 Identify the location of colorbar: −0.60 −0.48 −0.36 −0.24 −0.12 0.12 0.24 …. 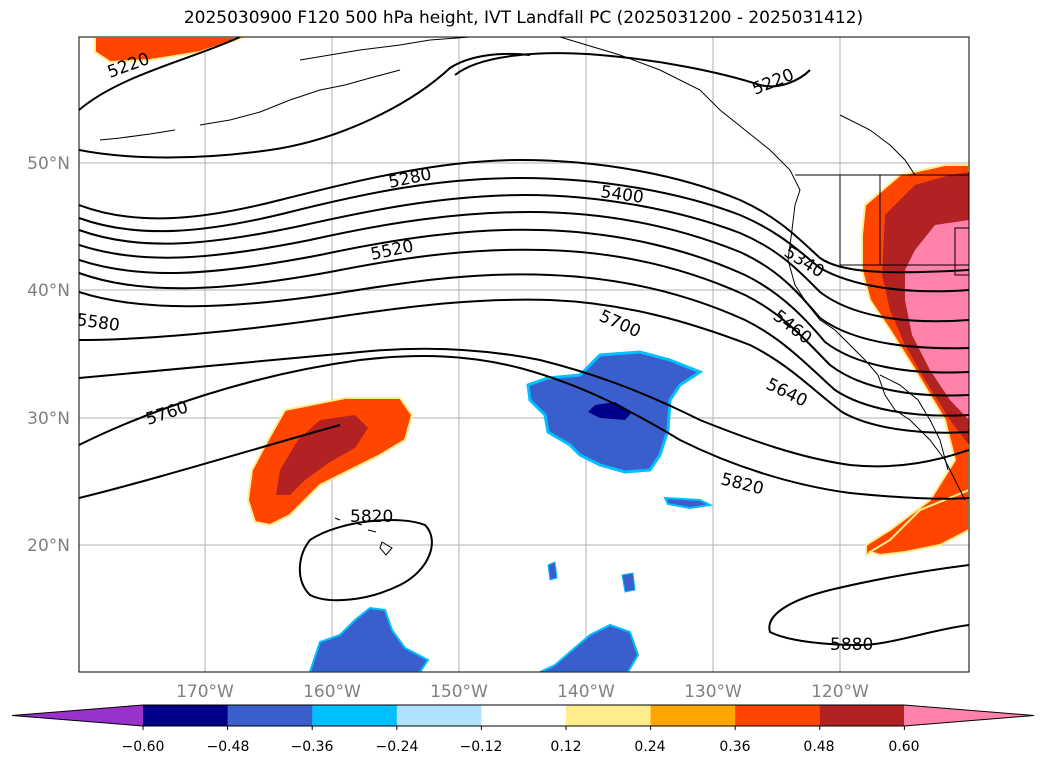
(523, 729).